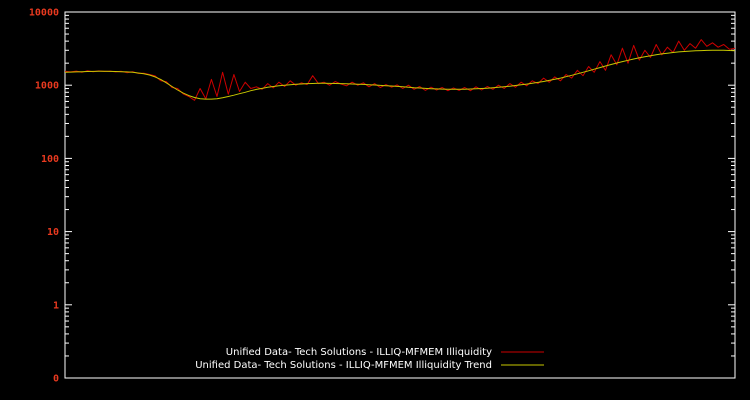 Image resolution: width=750 pixels, height=400 pixels. I want to click on y-tick-label: 0, so click(56, 379).